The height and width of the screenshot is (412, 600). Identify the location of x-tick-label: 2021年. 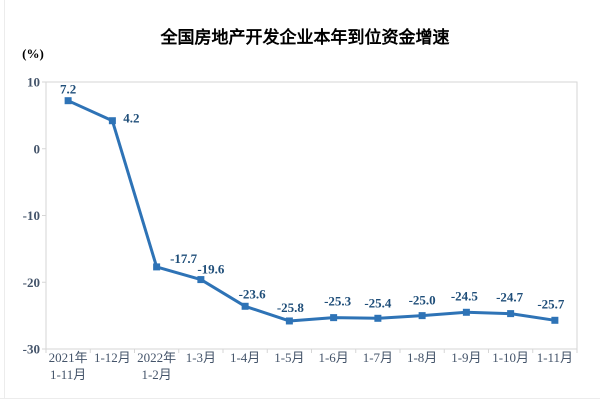
(68, 357).